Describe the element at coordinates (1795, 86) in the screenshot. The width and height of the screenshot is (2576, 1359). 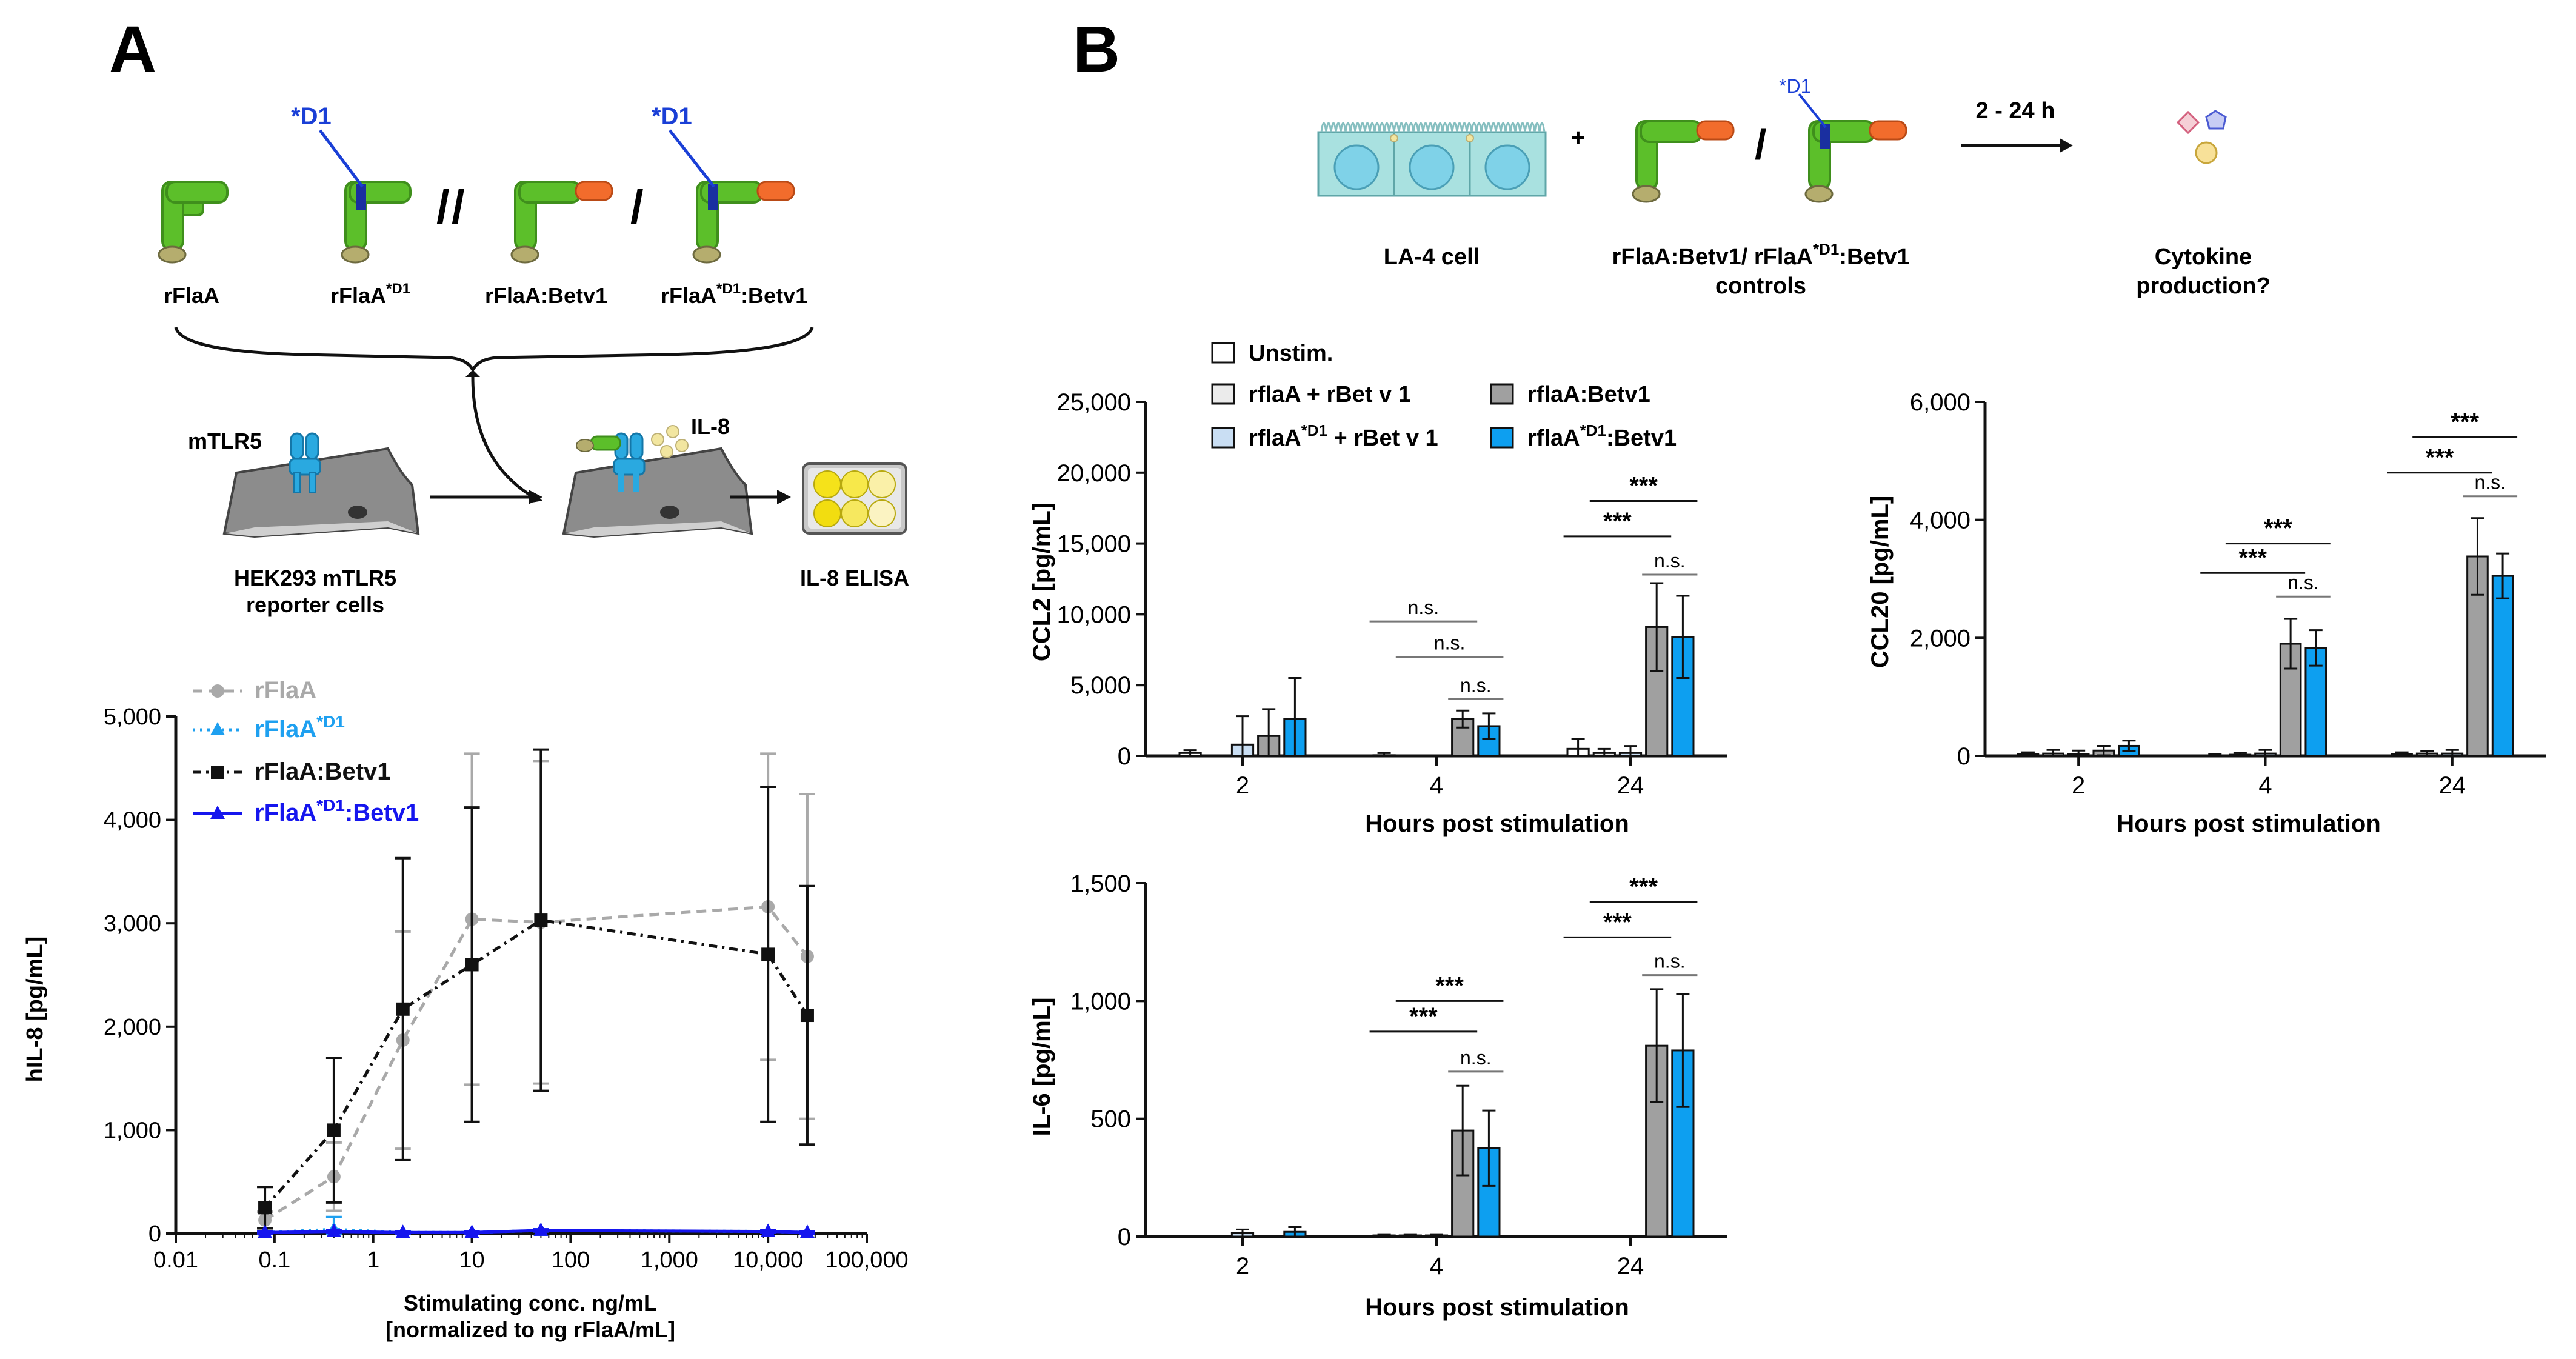
I see `schematic-b-mutation-label: *D1` at that location.